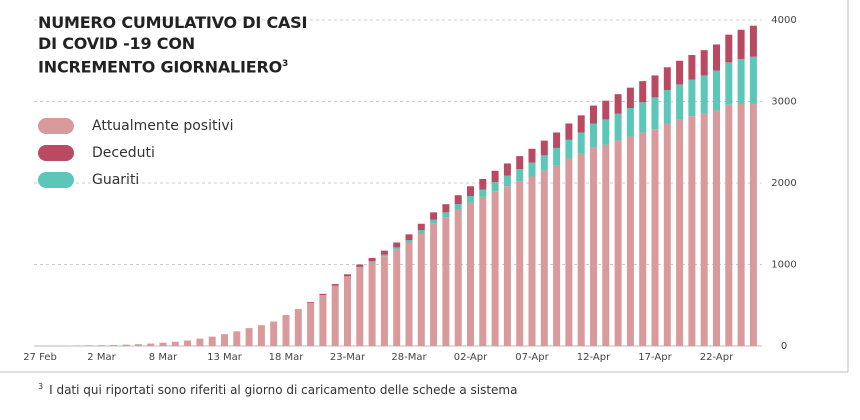  What do you see at coordinates (784, 346) in the screenshot?
I see `y-tick-label: 0` at bounding box center [784, 346].